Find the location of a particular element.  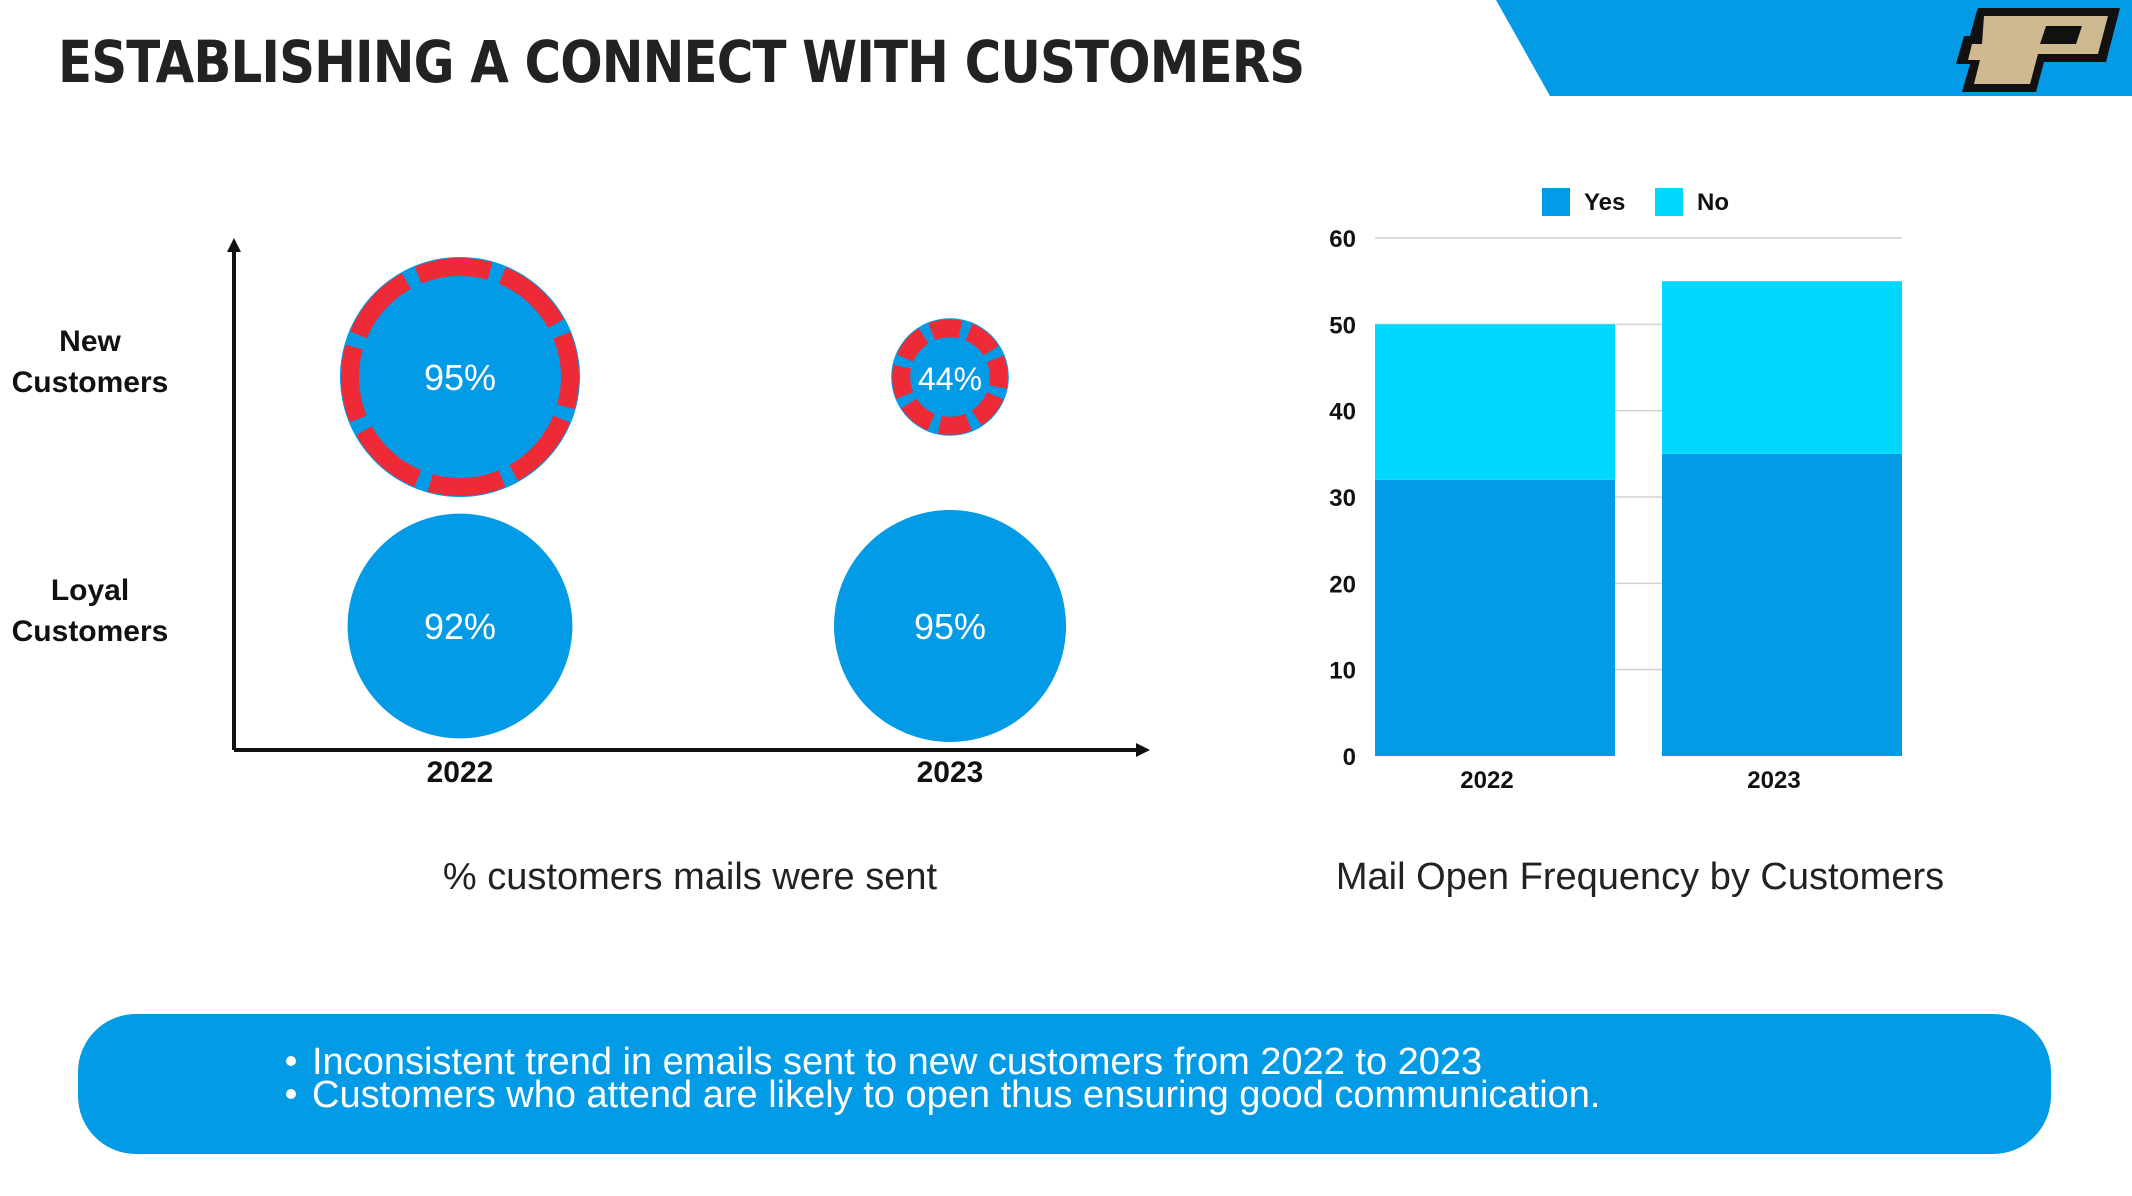

y-tick-label: 0 is located at coordinates (1349, 757).